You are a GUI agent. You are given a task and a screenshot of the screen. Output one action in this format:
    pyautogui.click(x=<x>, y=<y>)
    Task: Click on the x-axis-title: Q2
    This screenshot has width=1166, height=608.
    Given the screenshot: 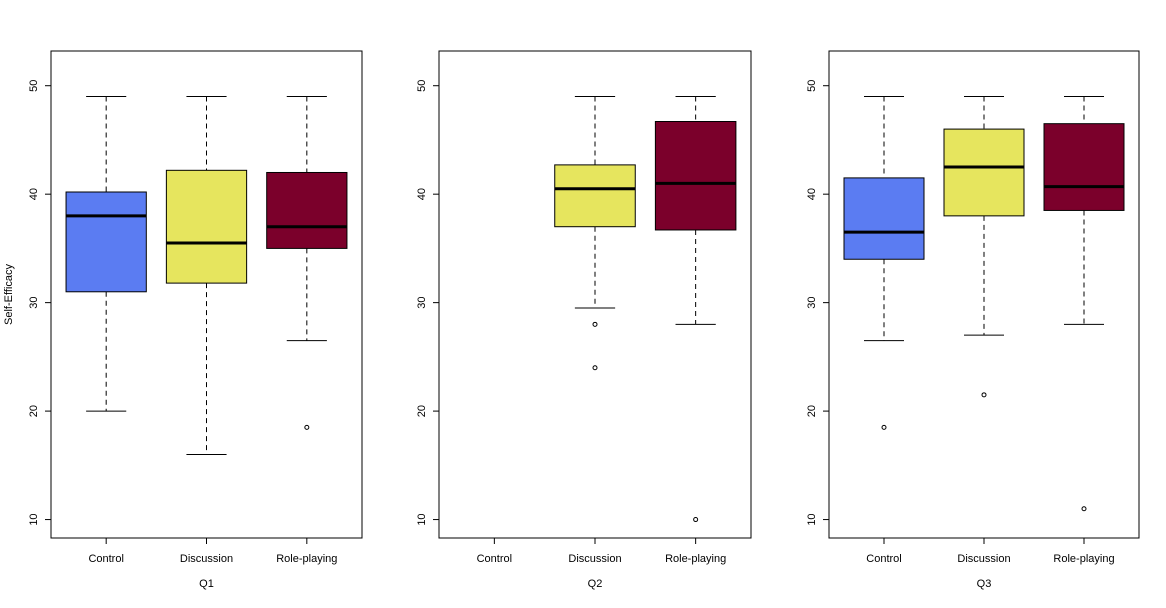 What is the action you would take?
    pyautogui.click(x=595, y=584)
    